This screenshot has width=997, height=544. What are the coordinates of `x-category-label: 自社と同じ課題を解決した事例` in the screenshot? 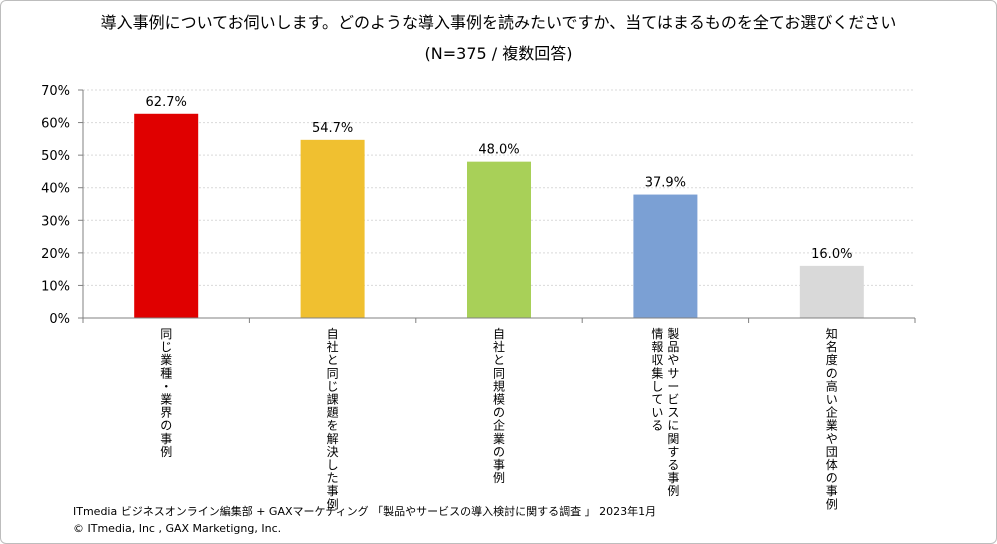 It's located at (333, 419).